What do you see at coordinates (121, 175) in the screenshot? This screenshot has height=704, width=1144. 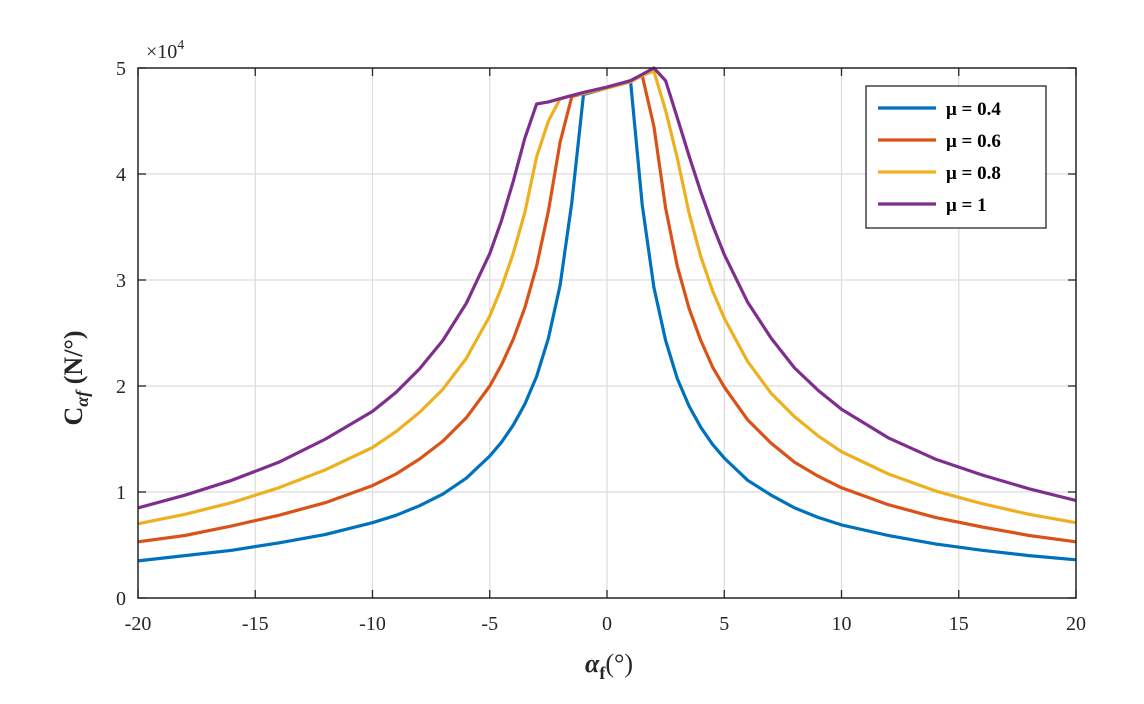 I see `y-tick-label: 4` at bounding box center [121, 175].